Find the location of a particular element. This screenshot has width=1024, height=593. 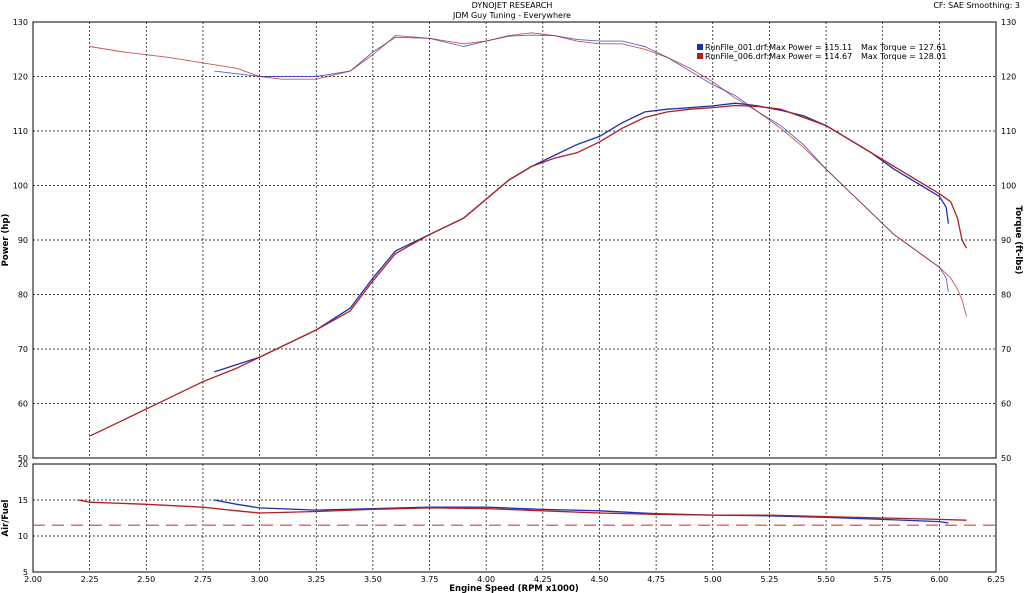

x-tick-label: 5.00 is located at coordinates (713, 579).